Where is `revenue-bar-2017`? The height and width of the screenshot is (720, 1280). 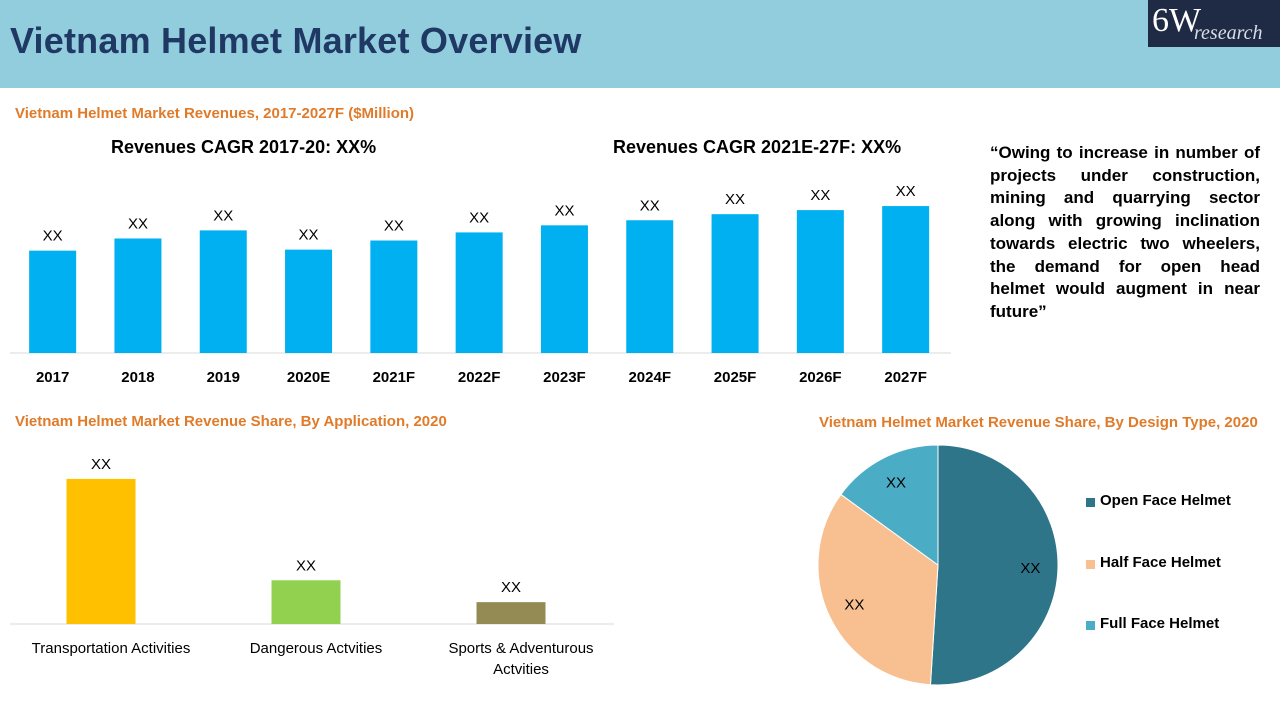
revenue-bar-2017 is located at coordinates (53, 301).